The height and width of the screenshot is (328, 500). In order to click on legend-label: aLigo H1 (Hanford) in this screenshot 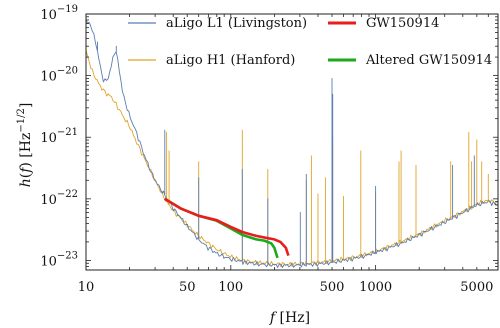, I will do `click(230, 60)`.